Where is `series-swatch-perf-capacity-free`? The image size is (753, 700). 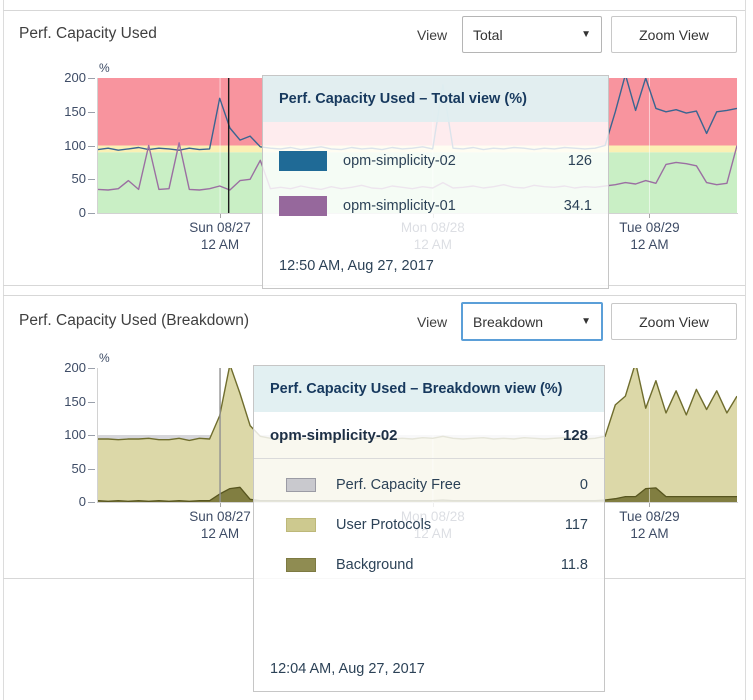
series-swatch-perf-capacity-free is located at coordinates (301, 485).